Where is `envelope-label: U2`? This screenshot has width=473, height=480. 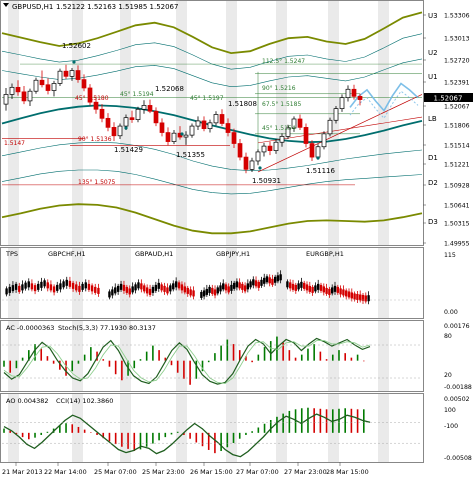 envelope-label: U2 is located at coordinates (433, 53).